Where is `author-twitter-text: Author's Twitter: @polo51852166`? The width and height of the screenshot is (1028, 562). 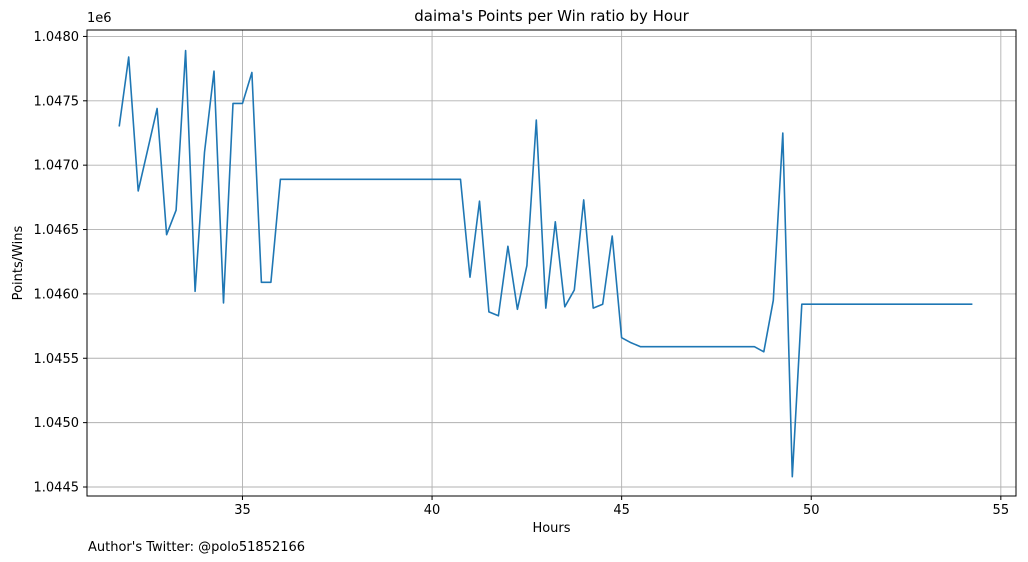
author-twitter-text: Author's Twitter: @polo51852166 is located at coordinates (196, 547).